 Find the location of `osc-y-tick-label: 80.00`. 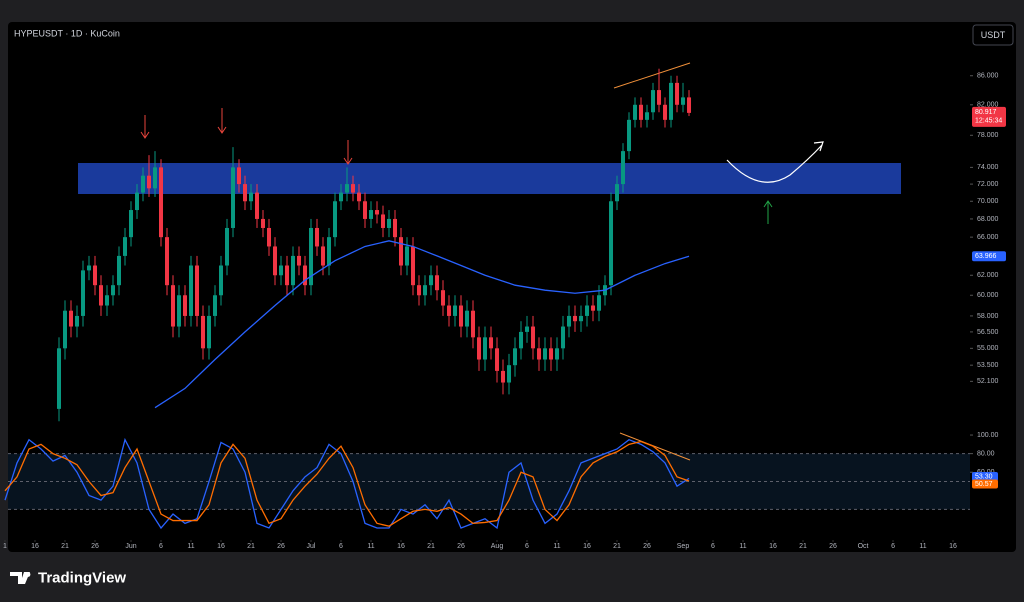

osc-y-tick-label: 80.00 is located at coordinates (986, 453).